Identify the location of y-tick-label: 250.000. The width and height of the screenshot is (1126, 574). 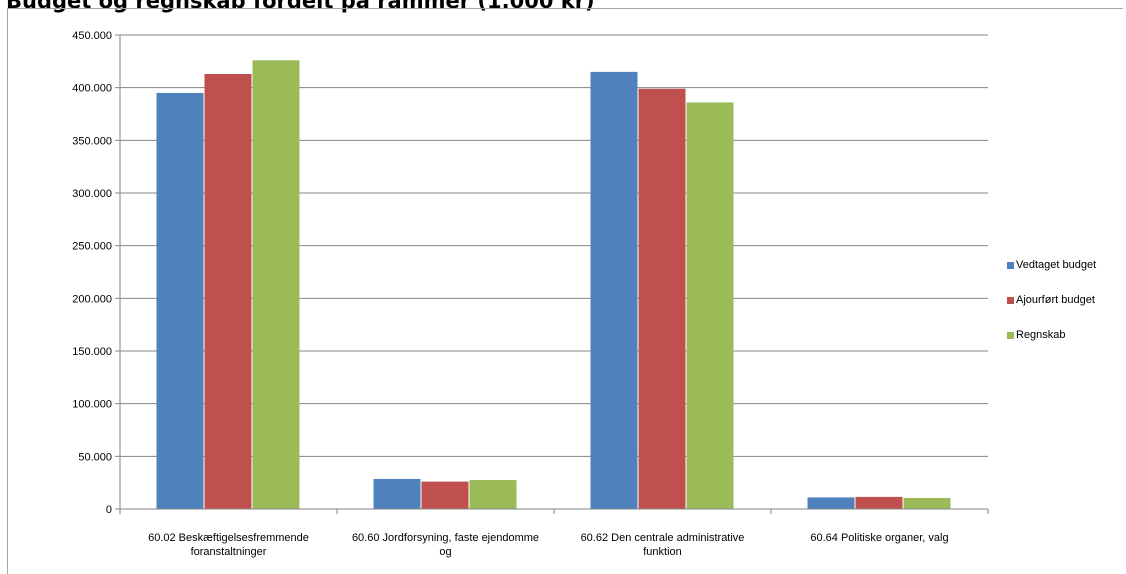
(92, 247).